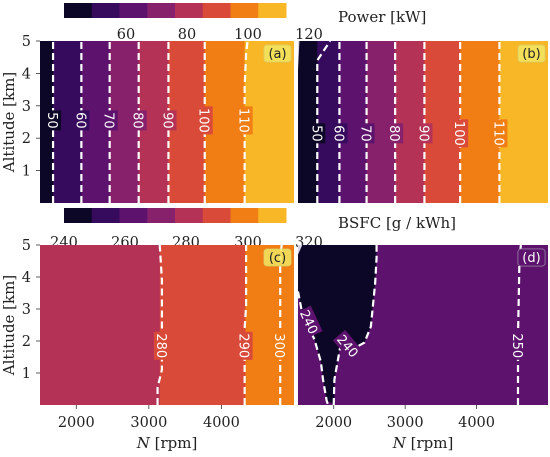 The image size is (550, 457). Describe the element at coordinates (248, 35) in the screenshot. I see `colorbar-tick-label: 100` at that location.